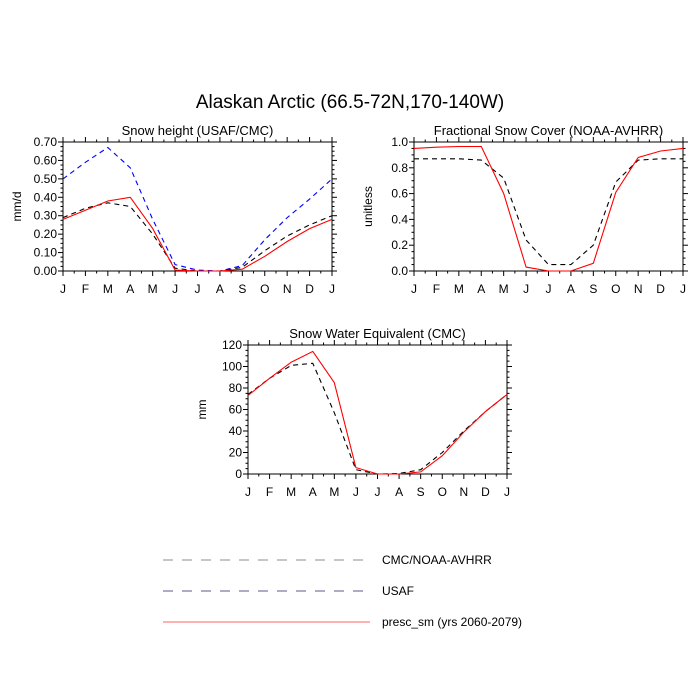 The height and width of the screenshot is (700, 700). Describe the element at coordinates (236, 453) in the screenshot. I see `y-tick-label: 20` at that location.